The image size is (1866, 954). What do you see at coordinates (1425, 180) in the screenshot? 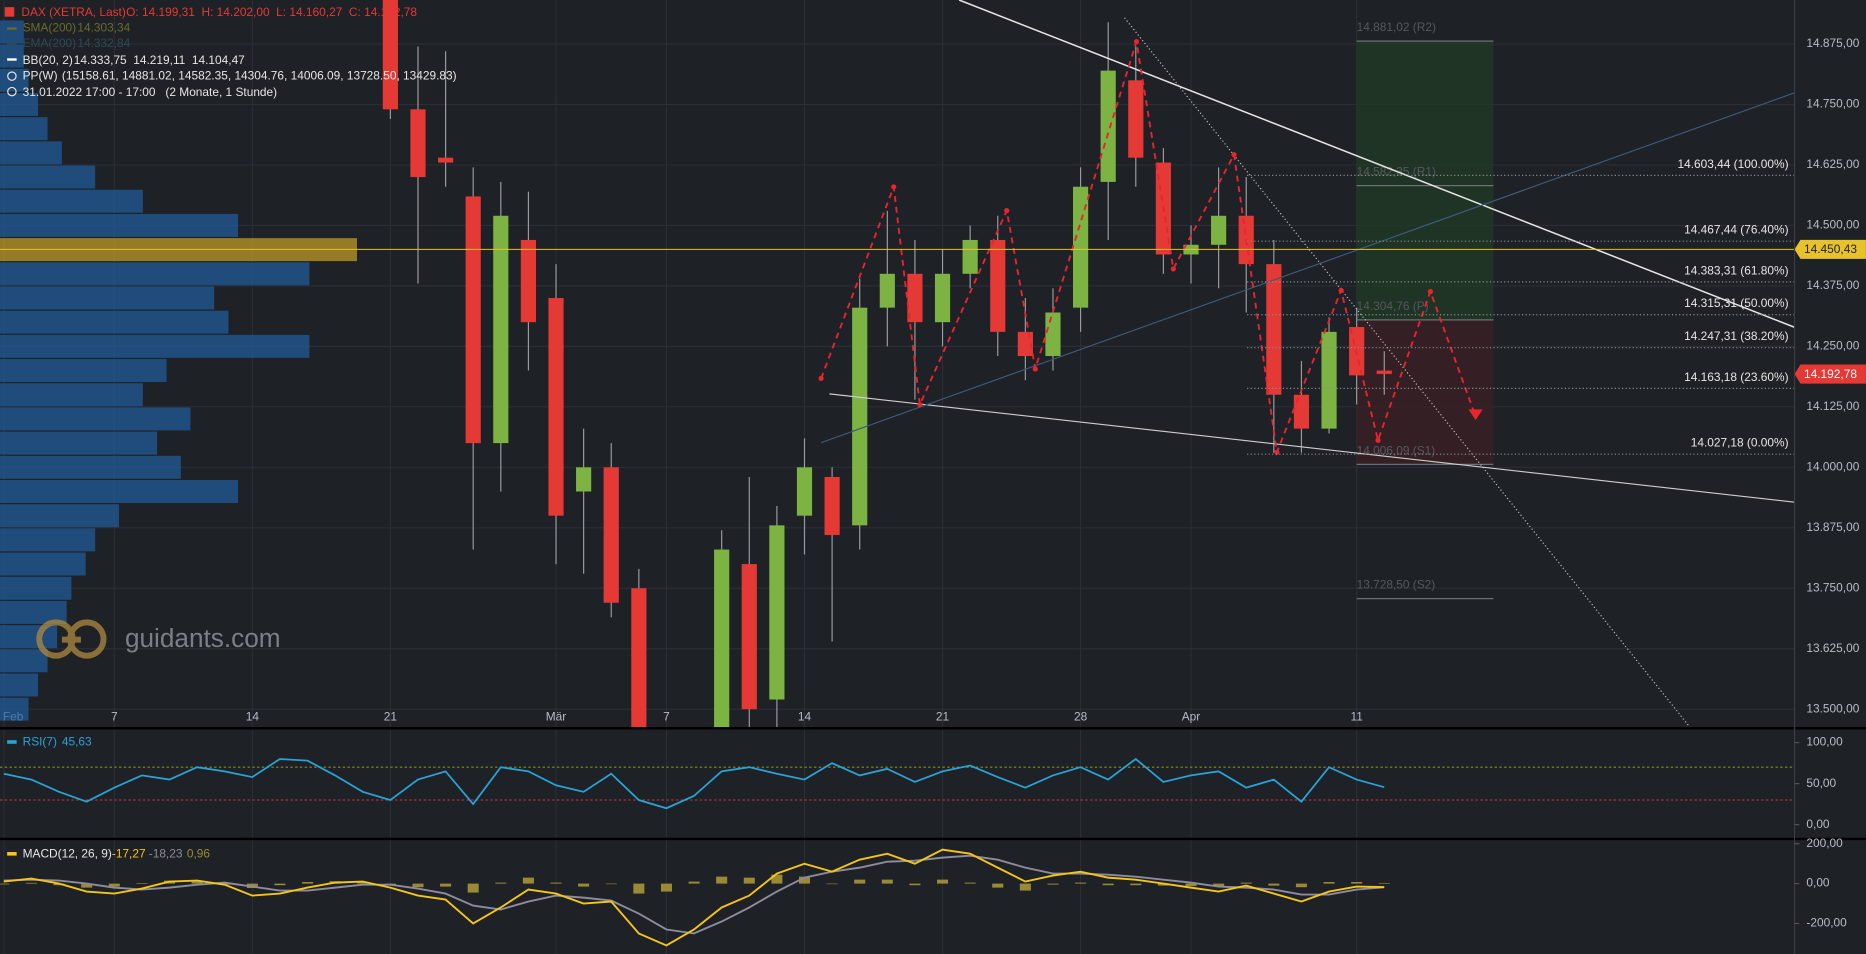
I see `pivot-zone` at bounding box center [1425, 180].